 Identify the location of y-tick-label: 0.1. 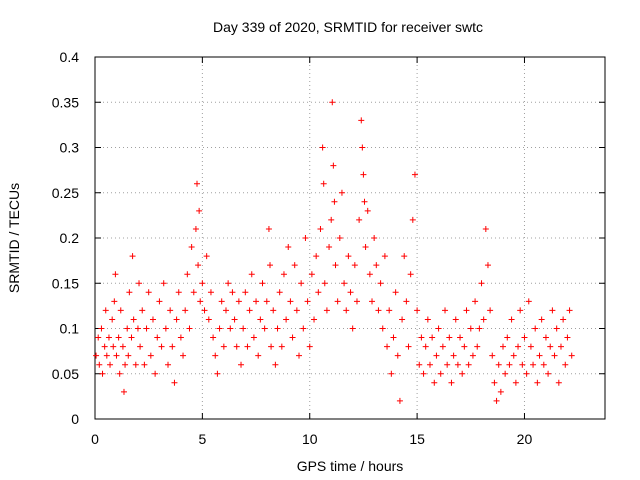
(70, 329).